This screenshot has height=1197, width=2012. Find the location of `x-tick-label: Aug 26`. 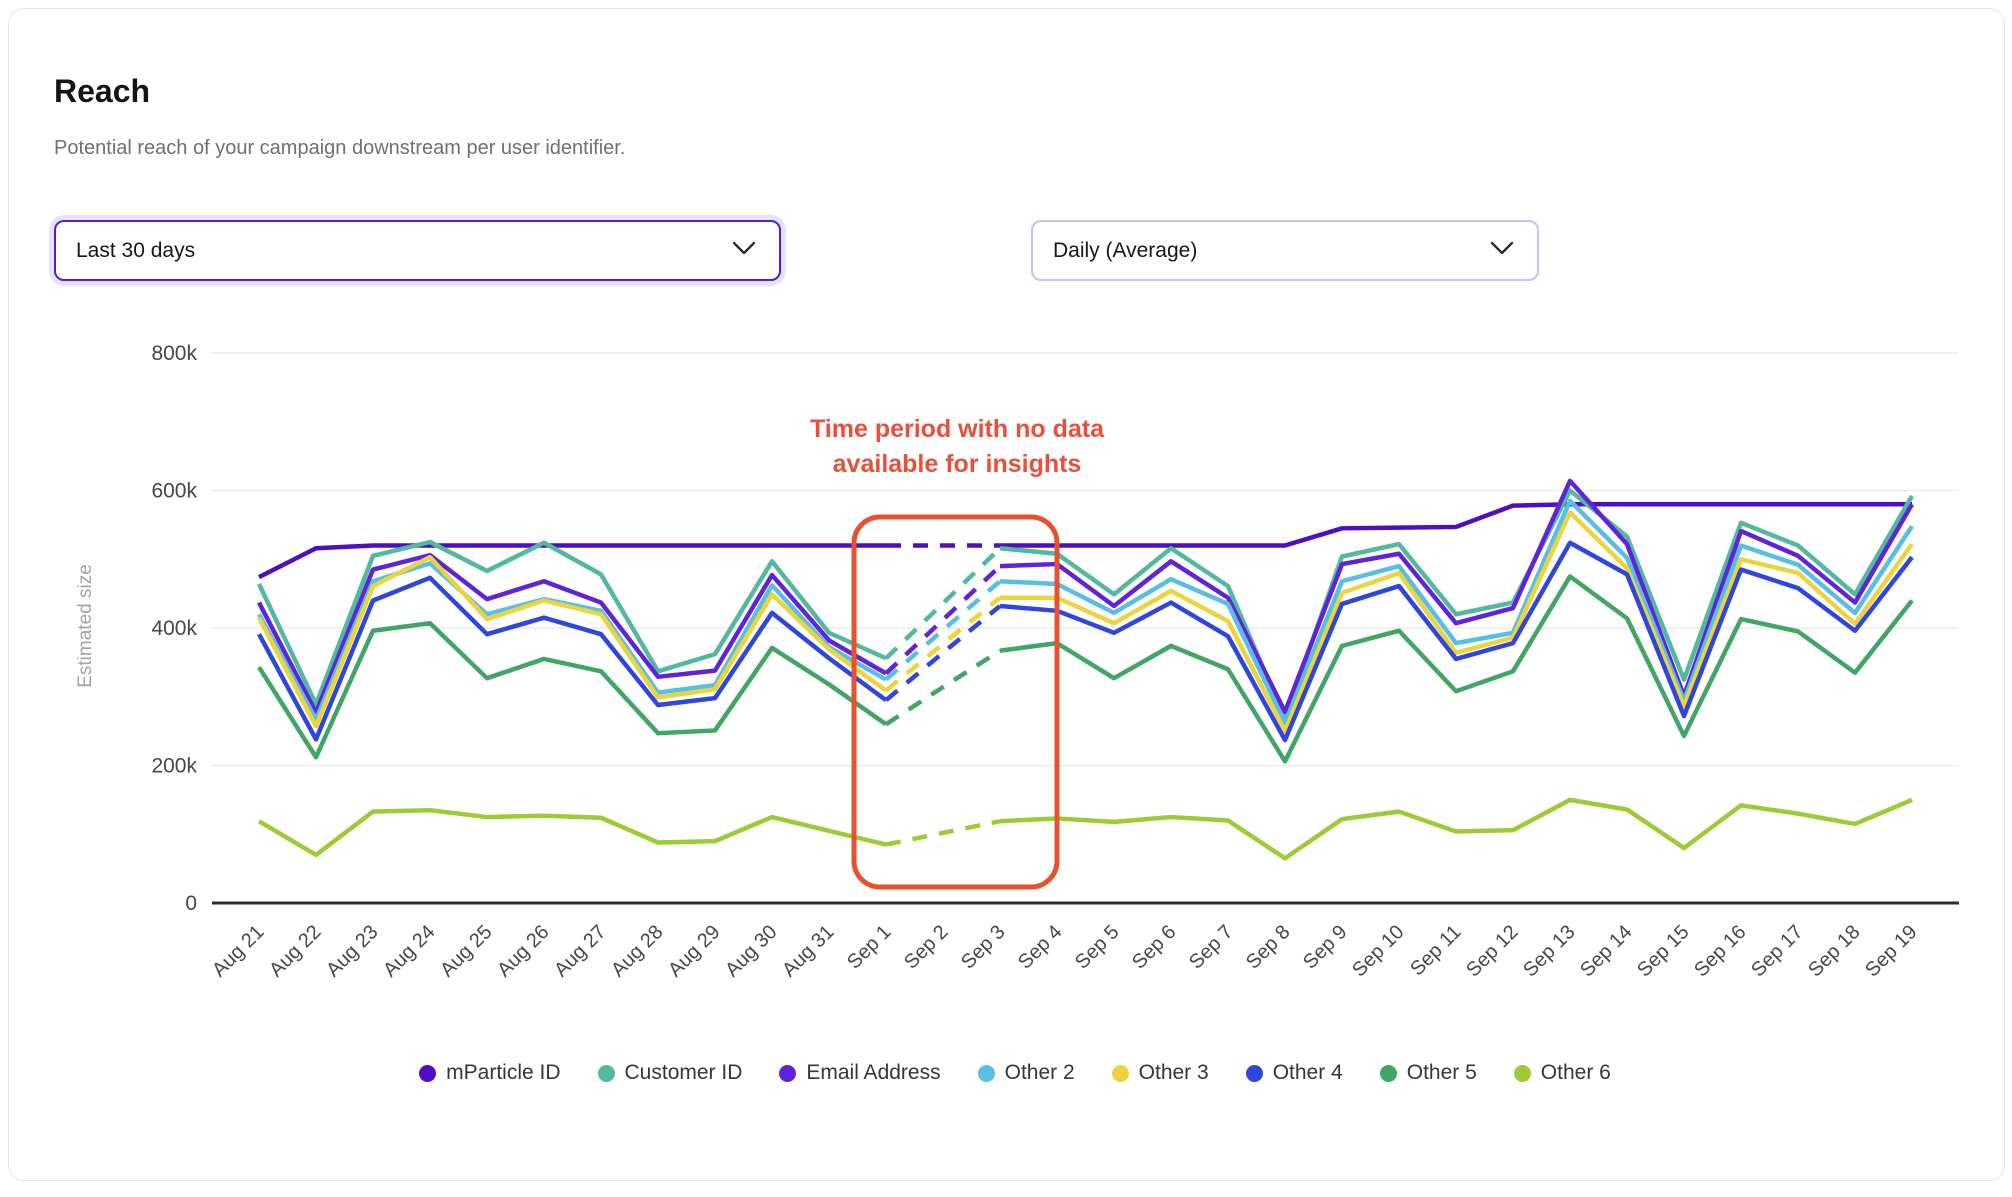

x-tick-label: Aug 26 is located at coordinates (523, 951).